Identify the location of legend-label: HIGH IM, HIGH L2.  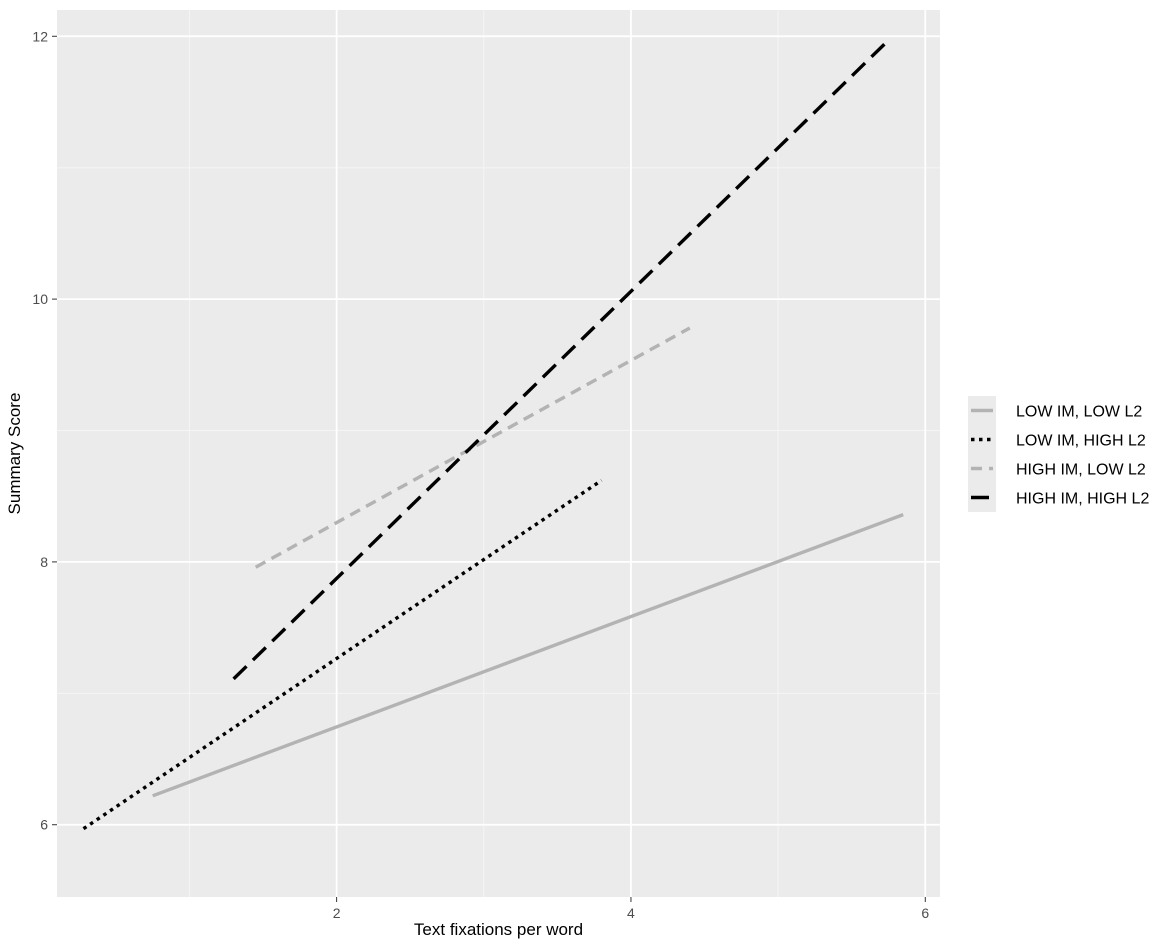
(1082, 499).